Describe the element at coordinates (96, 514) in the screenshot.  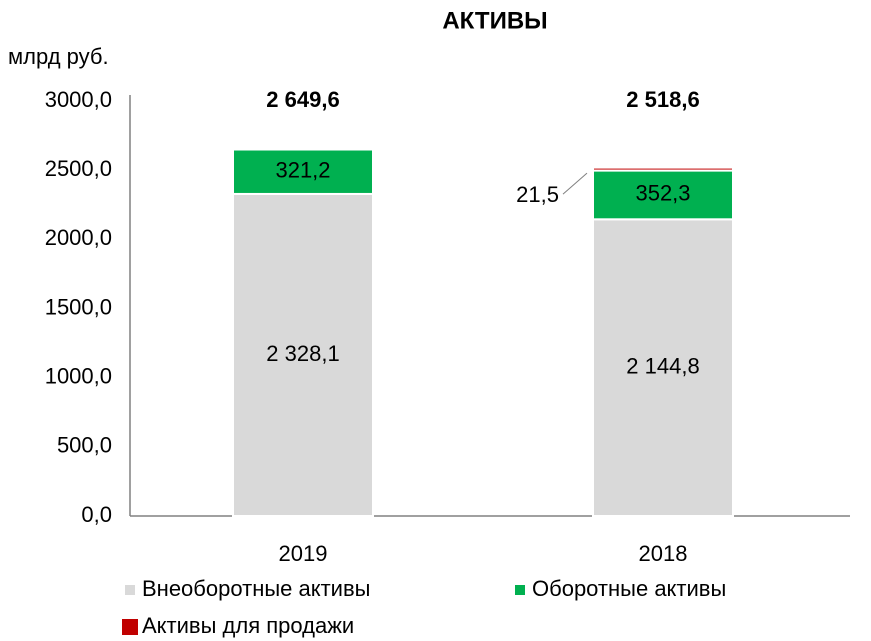
I see `y-tick-label: 0,0` at that location.